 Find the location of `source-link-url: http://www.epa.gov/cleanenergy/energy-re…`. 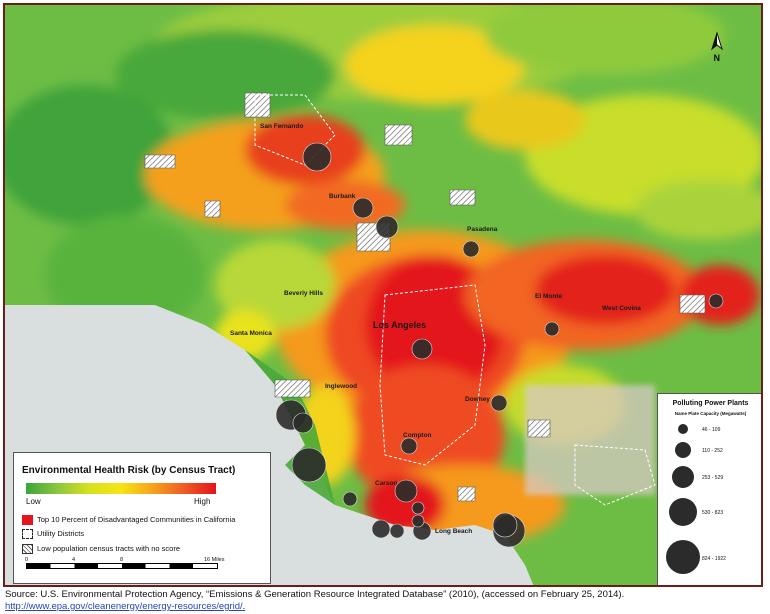

source-link-url: http://www.epa.gov/cleanenergy/energy-re… is located at coordinates (124, 606).